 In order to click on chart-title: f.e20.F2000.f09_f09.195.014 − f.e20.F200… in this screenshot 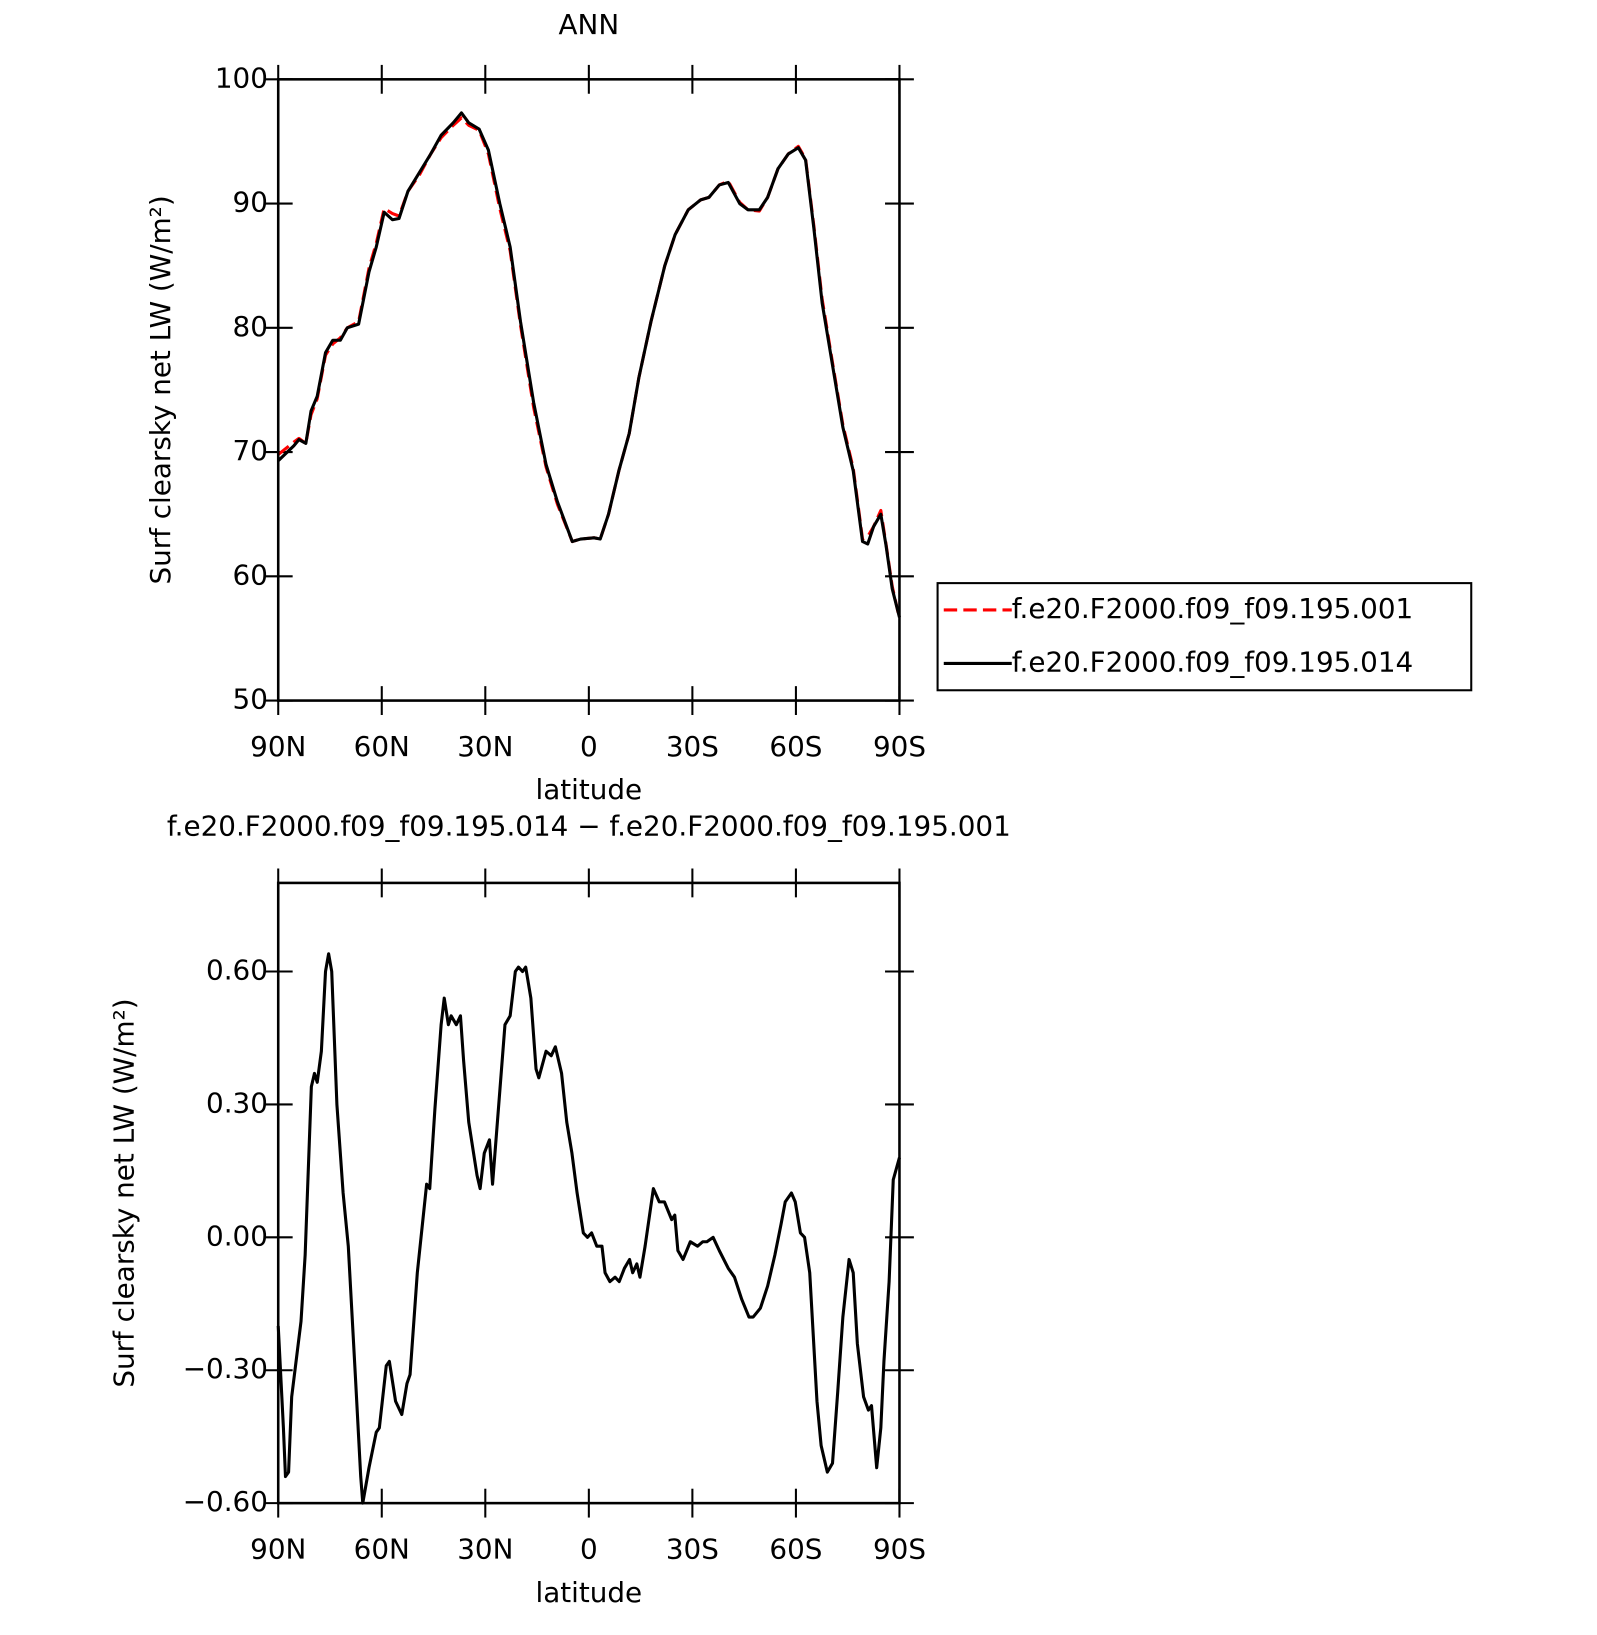, I will do `click(589, 825)`.